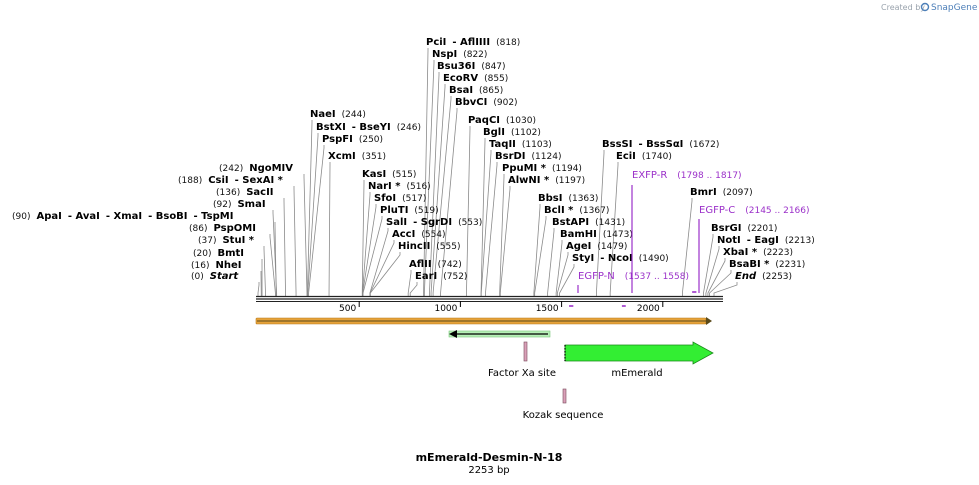 The image size is (979, 485). I want to click on enzyme-name: - BssSαI, so click(660, 144).